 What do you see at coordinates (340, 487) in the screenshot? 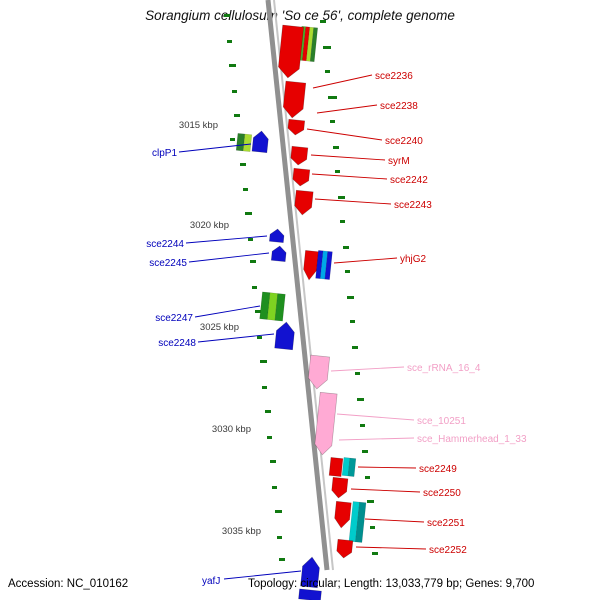
I see `sce2250-glyph` at bounding box center [340, 487].